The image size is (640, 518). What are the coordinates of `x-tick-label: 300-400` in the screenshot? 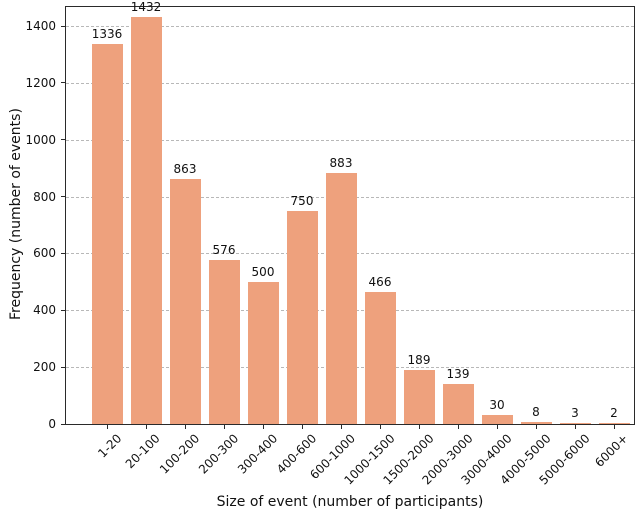 It's located at (257, 454).